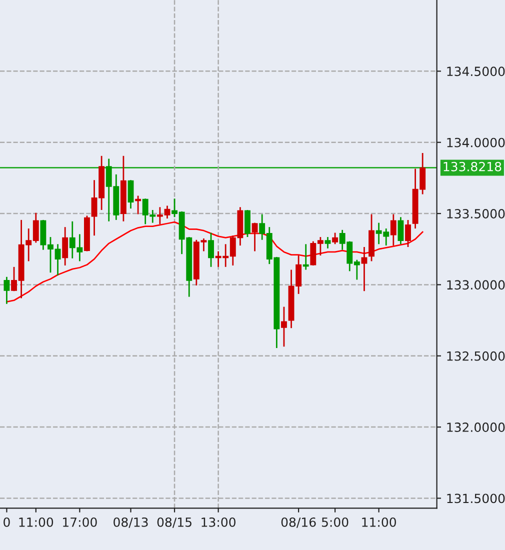 This screenshot has height=550, width=505. Describe the element at coordinates (219, 522) in the screenshot. I see `x-tick-label: 13:00` at that location.